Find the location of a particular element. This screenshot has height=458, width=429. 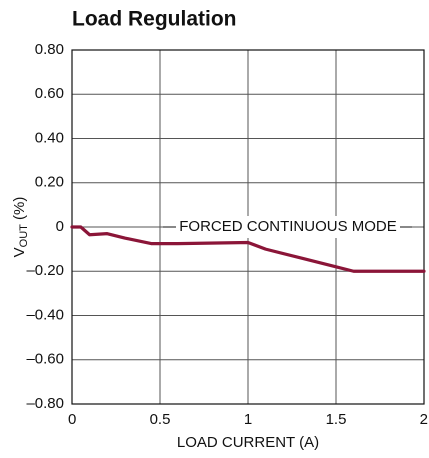

y-tick-label: –0.20 is located at coordinates (45, 270).